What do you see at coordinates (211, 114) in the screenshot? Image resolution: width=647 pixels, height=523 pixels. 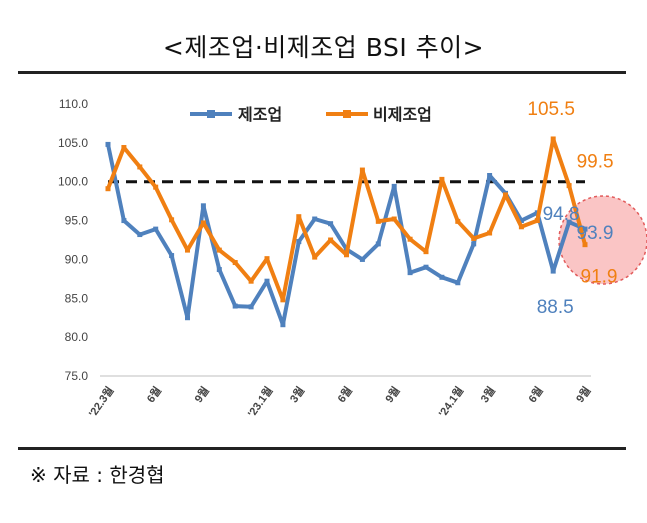 I see `legend-marker-manufacturing` at bounding box center [211, 114].